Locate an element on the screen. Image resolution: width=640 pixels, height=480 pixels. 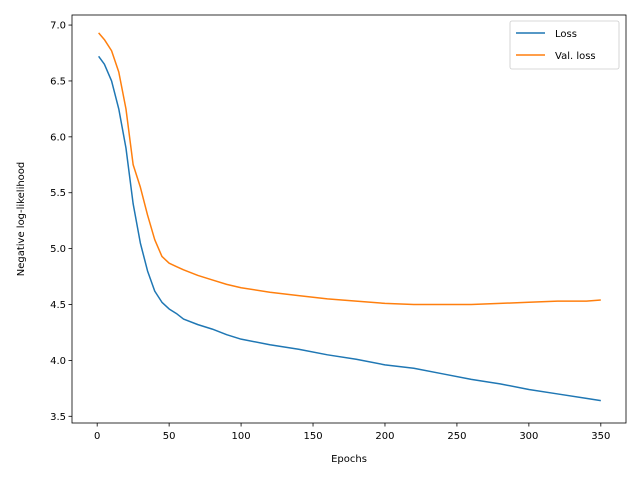
x-tick-label: 200 is located at coordinates (384, 436).